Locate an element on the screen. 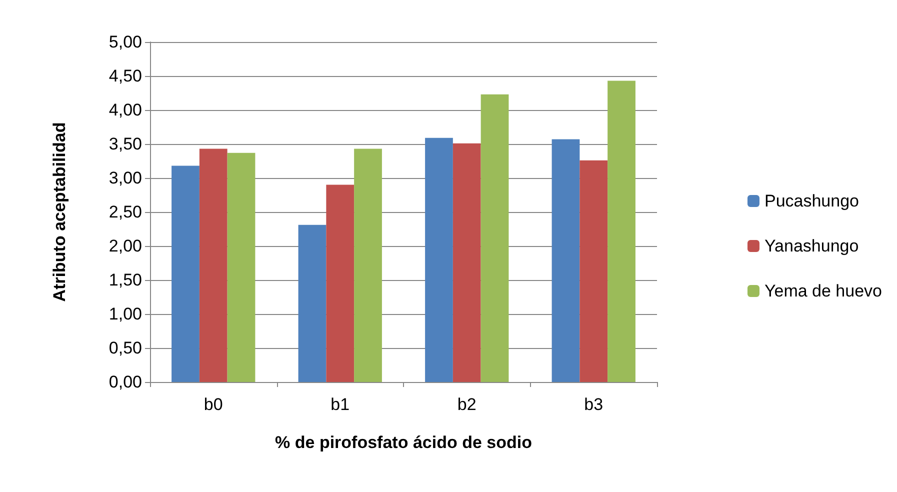  y-tick-label: 1,50 is located at coordinates (125, 280).